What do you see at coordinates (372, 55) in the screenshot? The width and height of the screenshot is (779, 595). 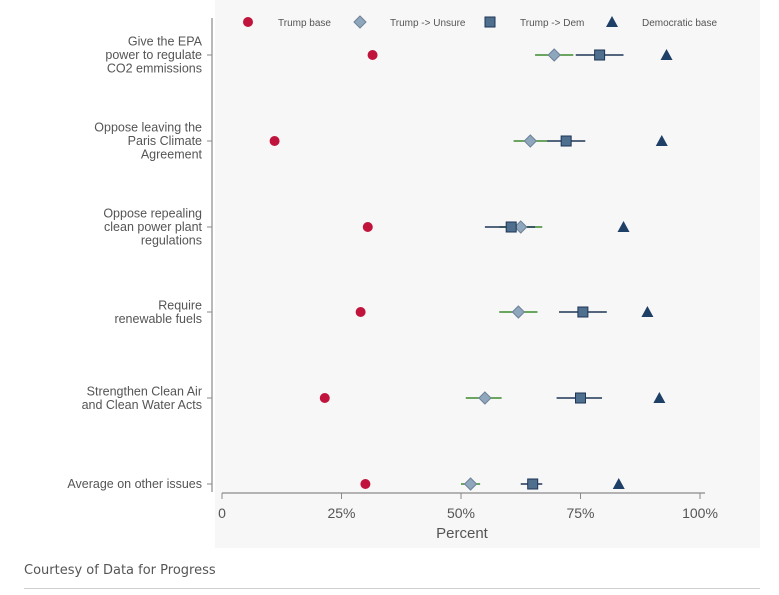 I see `point-s0-r0` at bounding box center [372, 55].